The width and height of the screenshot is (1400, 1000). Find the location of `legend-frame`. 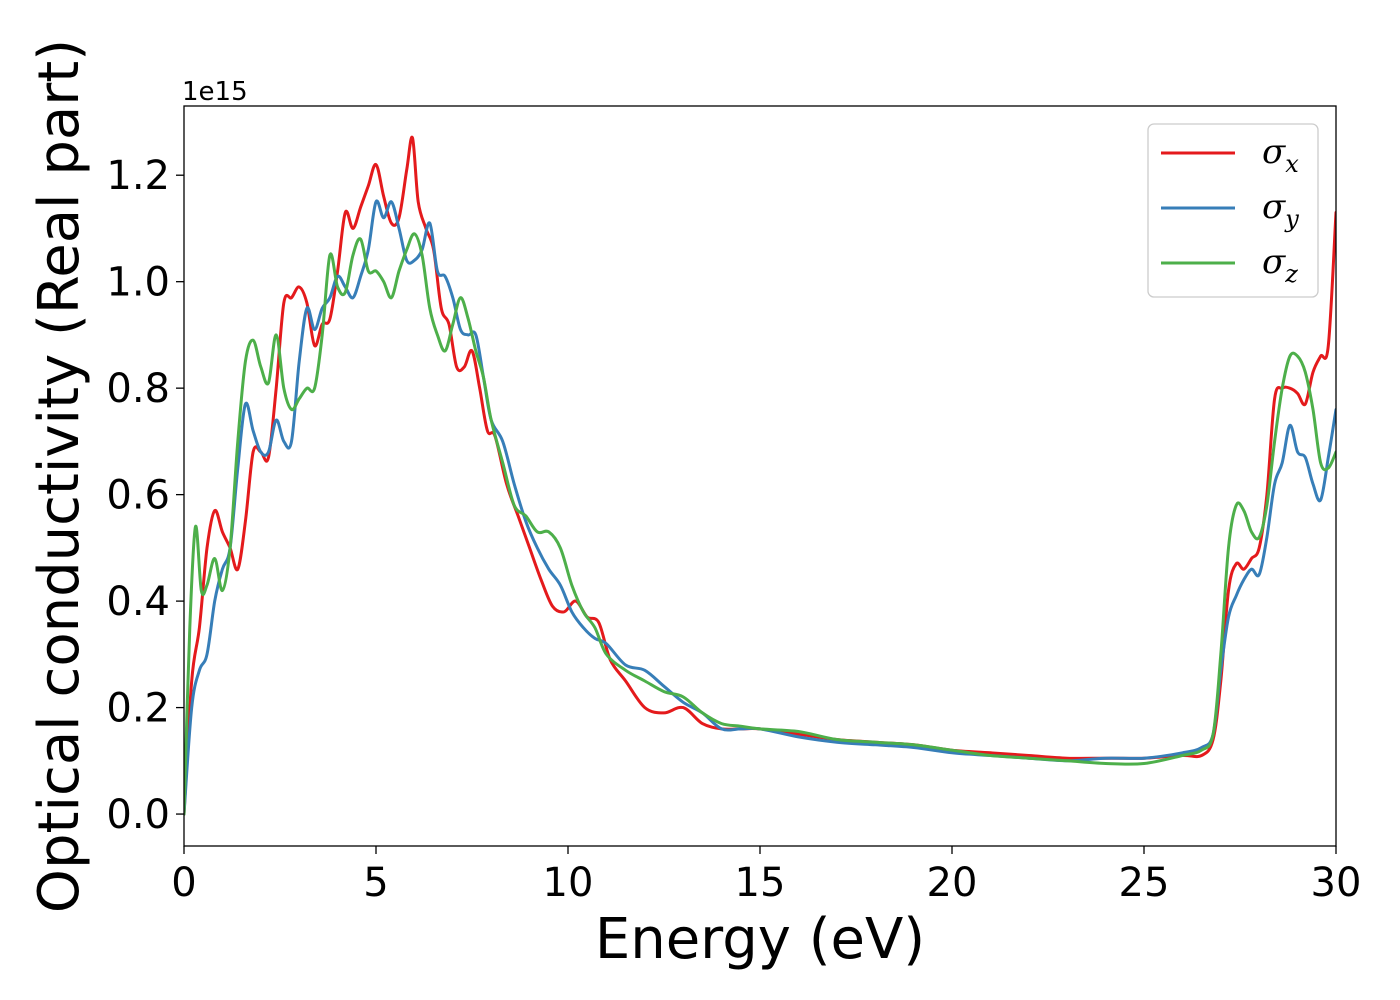

legend-frame is located at coordinates (1233, 210).